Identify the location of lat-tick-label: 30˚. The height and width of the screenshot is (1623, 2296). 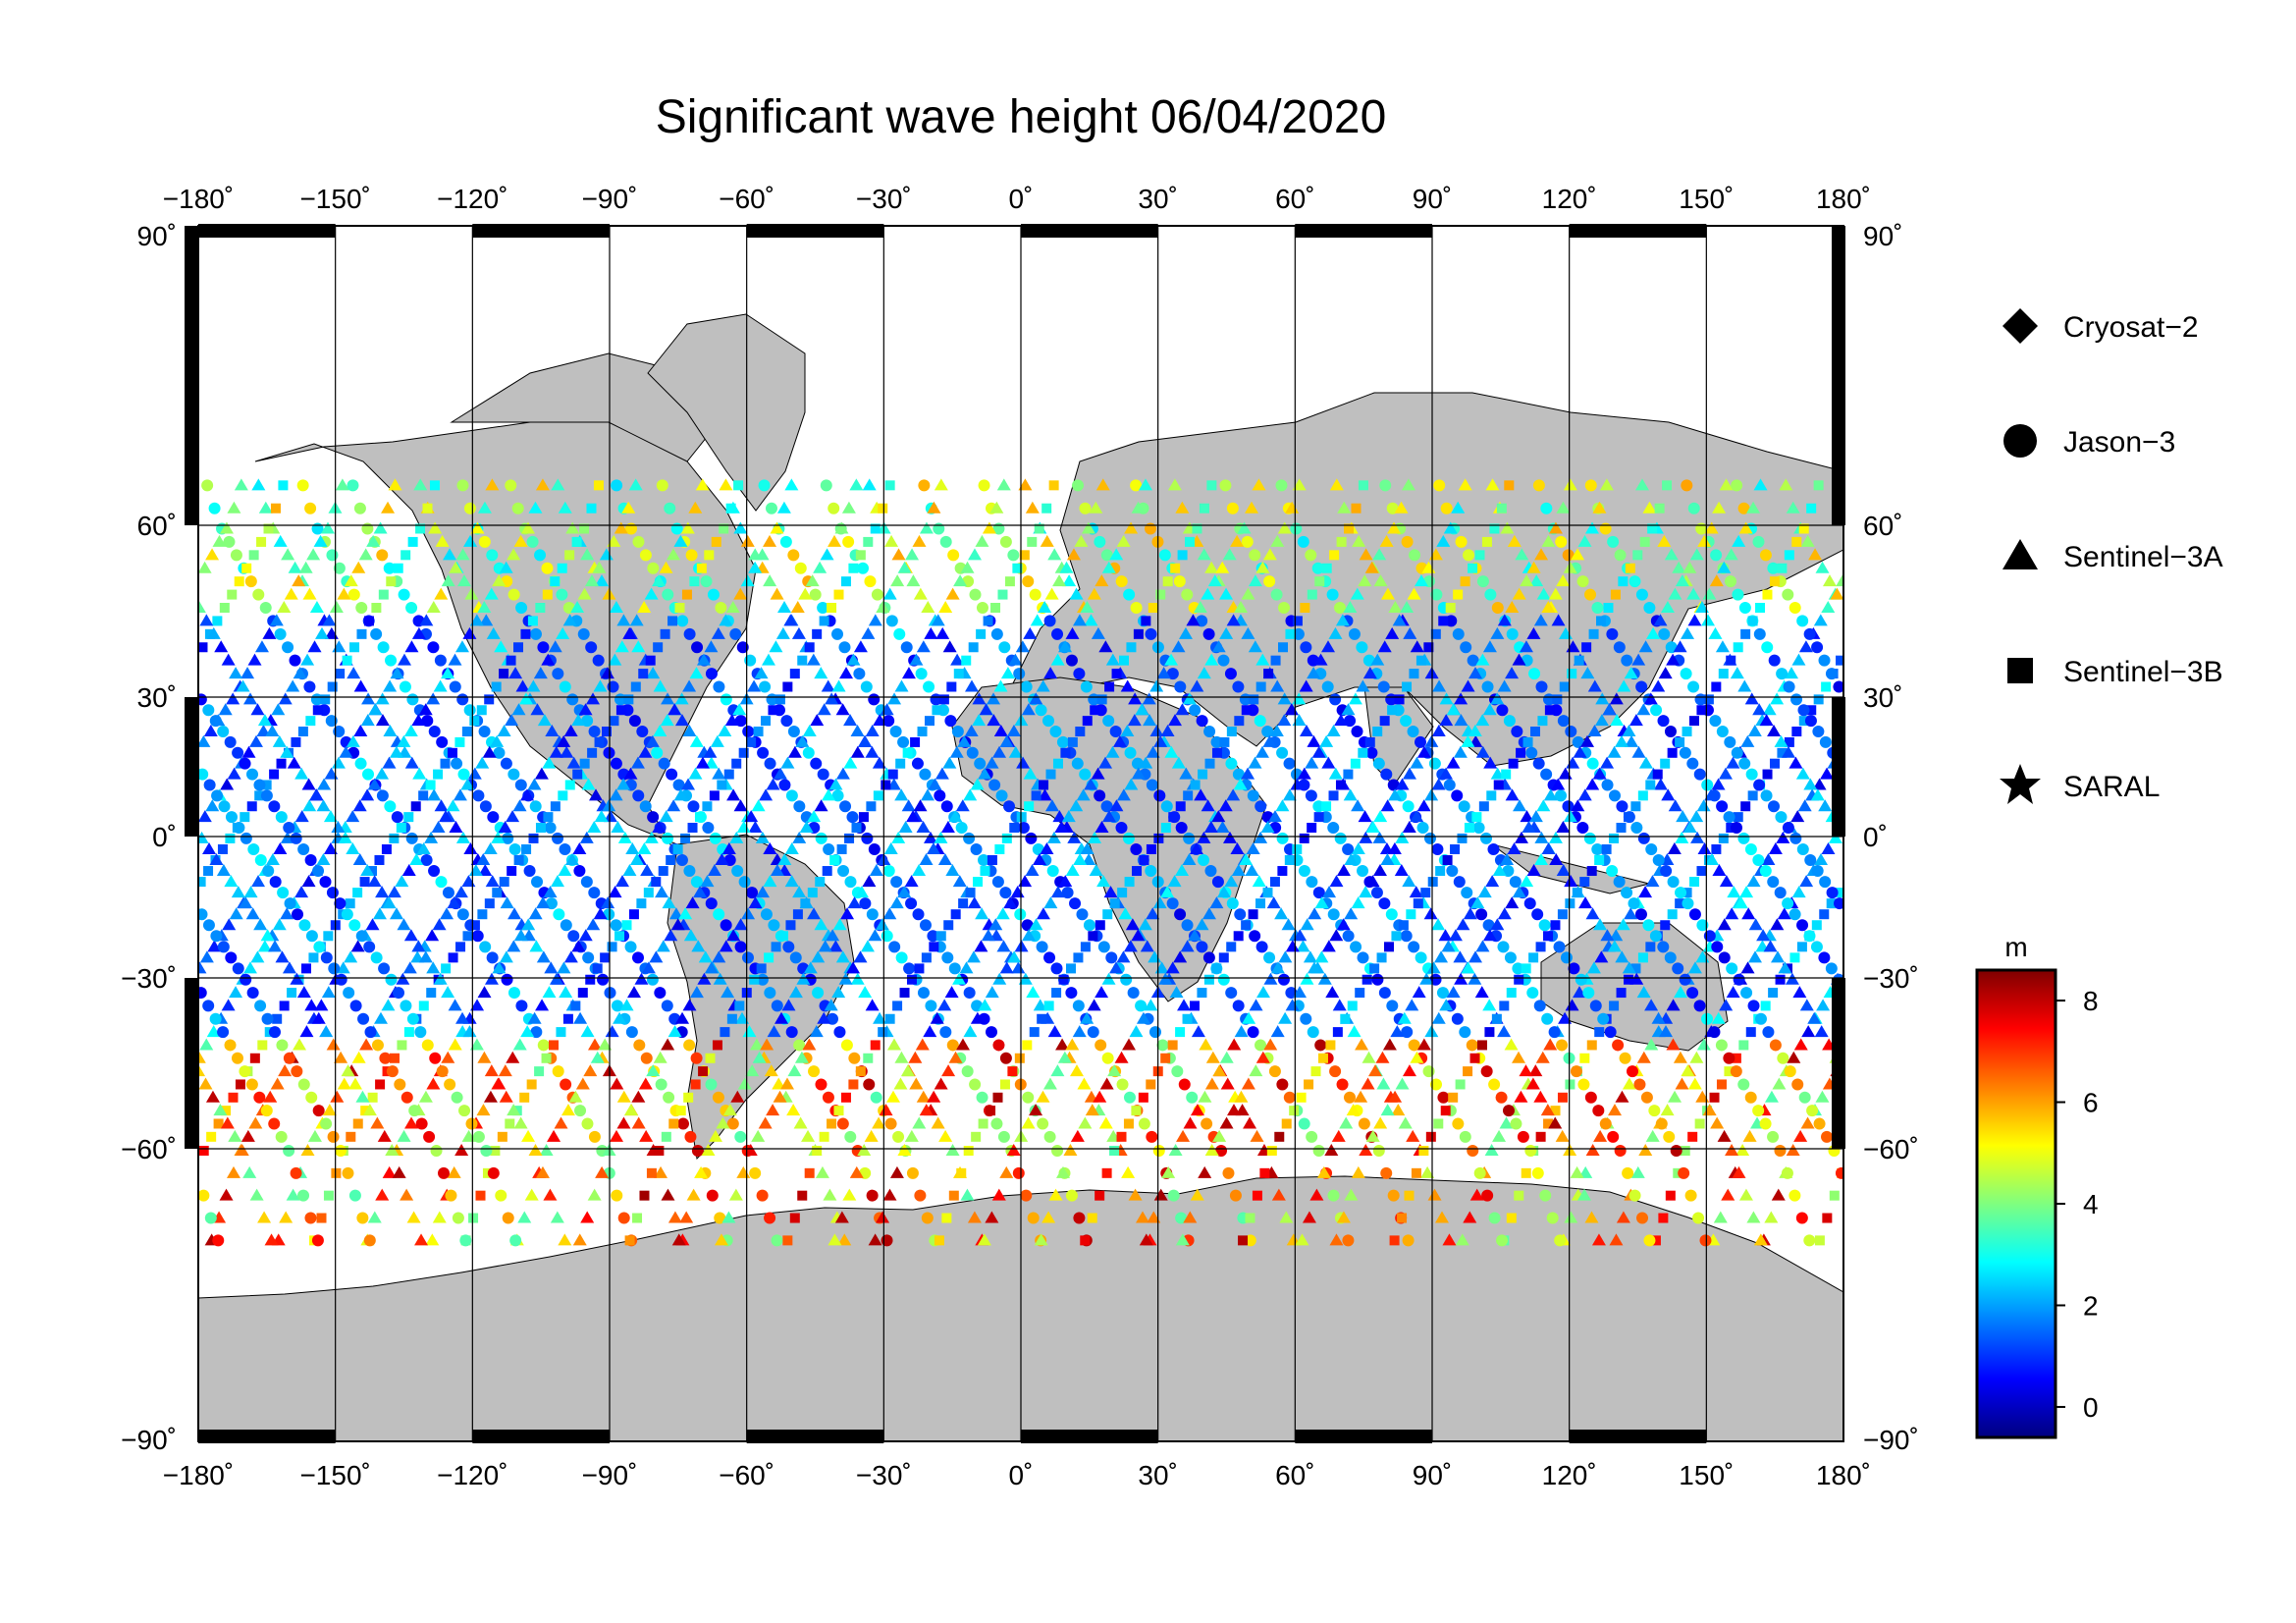
(157, 697).